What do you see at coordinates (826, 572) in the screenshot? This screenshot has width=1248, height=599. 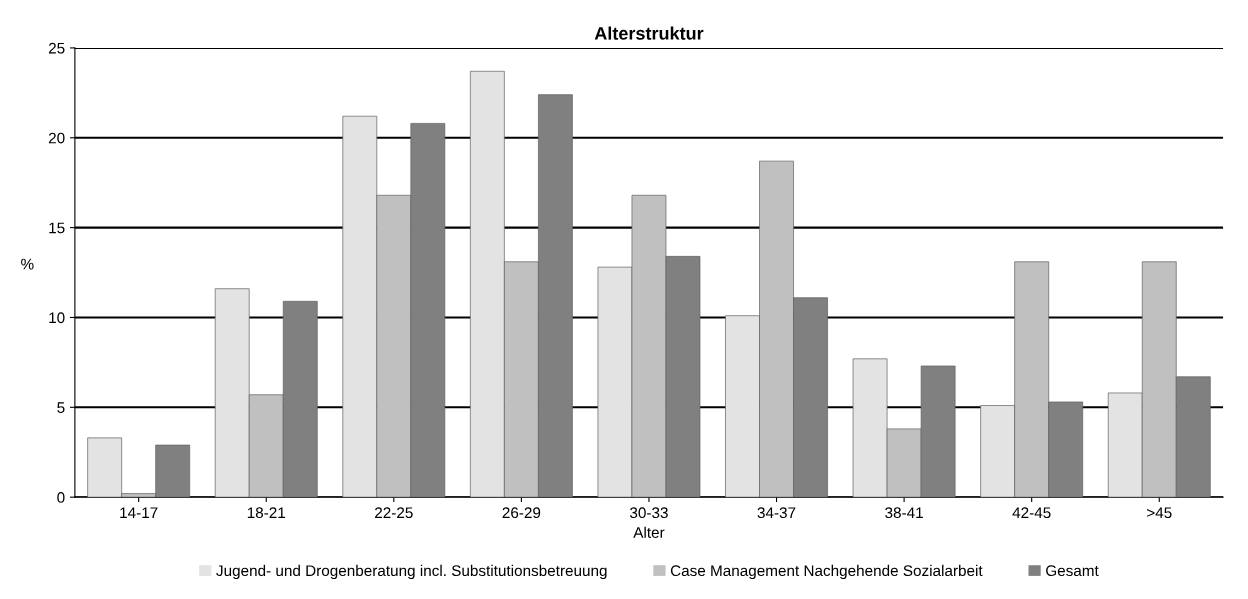 I see `legend-label: Case Management Nachgehende Sozialarbeit` at bounding box center [826, 572].